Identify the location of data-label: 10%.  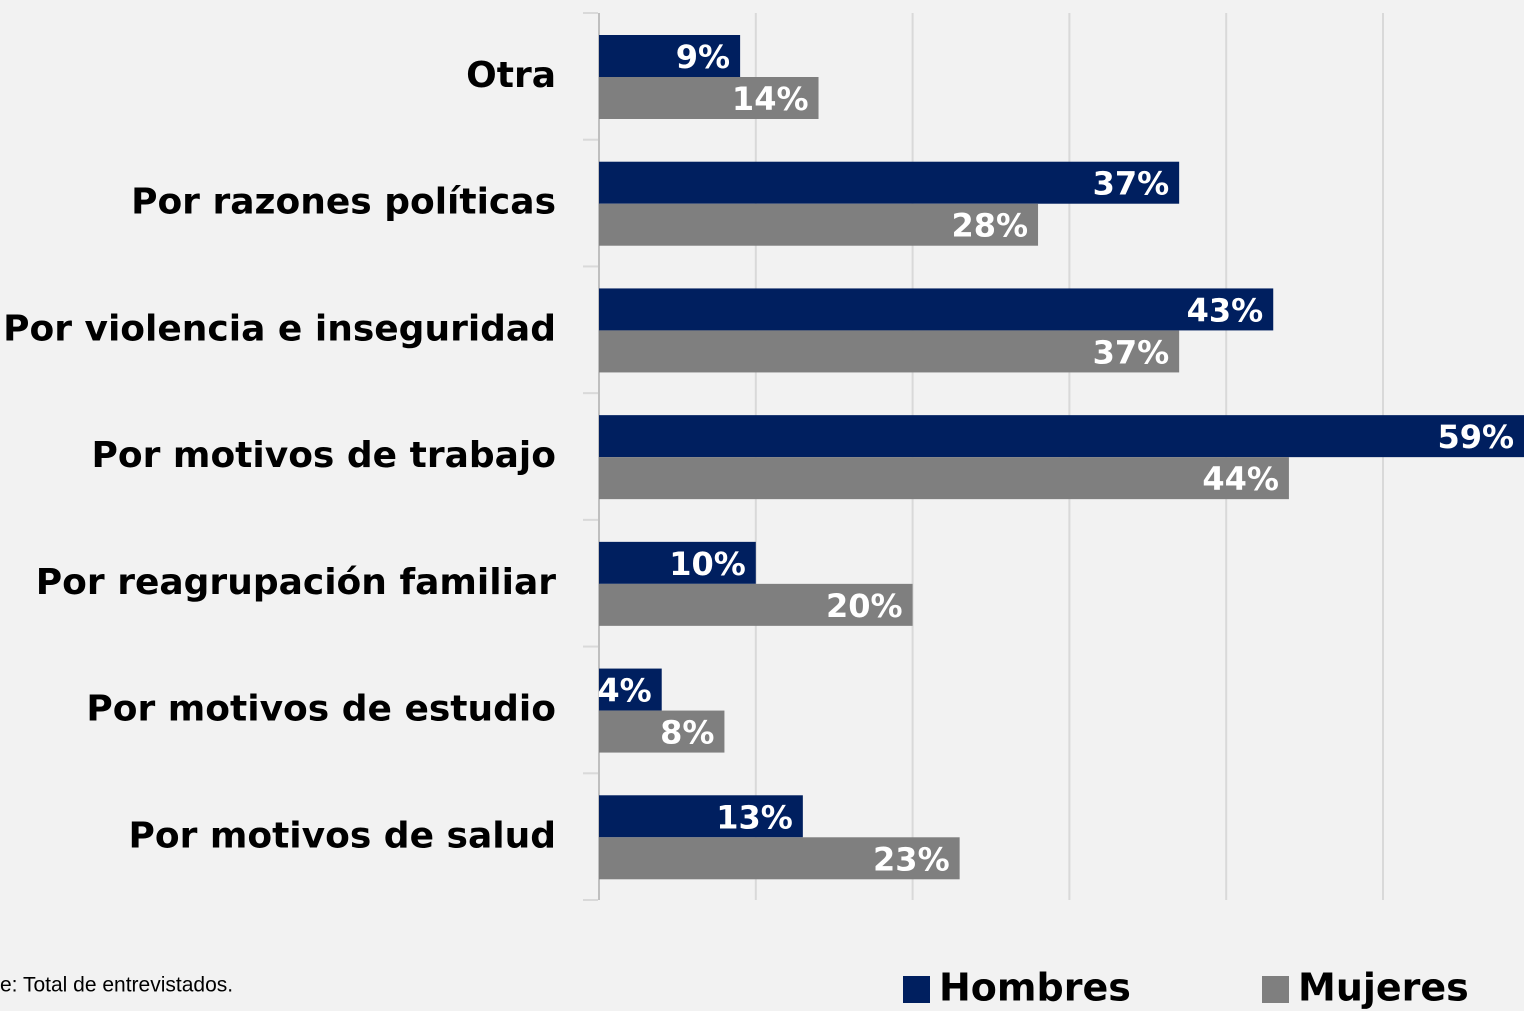
(707, 564).